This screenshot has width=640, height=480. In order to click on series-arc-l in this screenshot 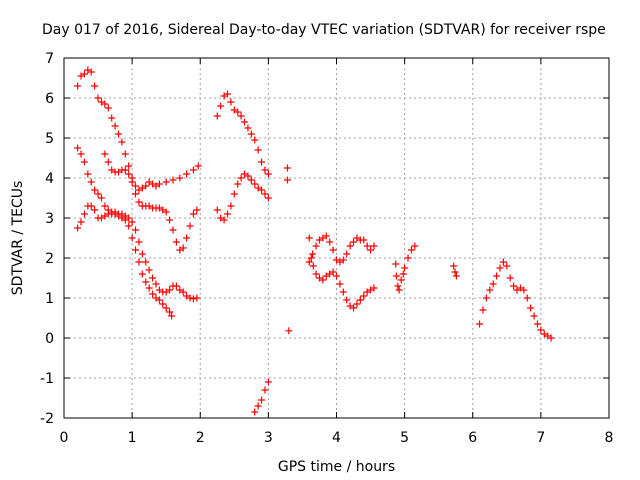, I will do `click(455, 271)`.